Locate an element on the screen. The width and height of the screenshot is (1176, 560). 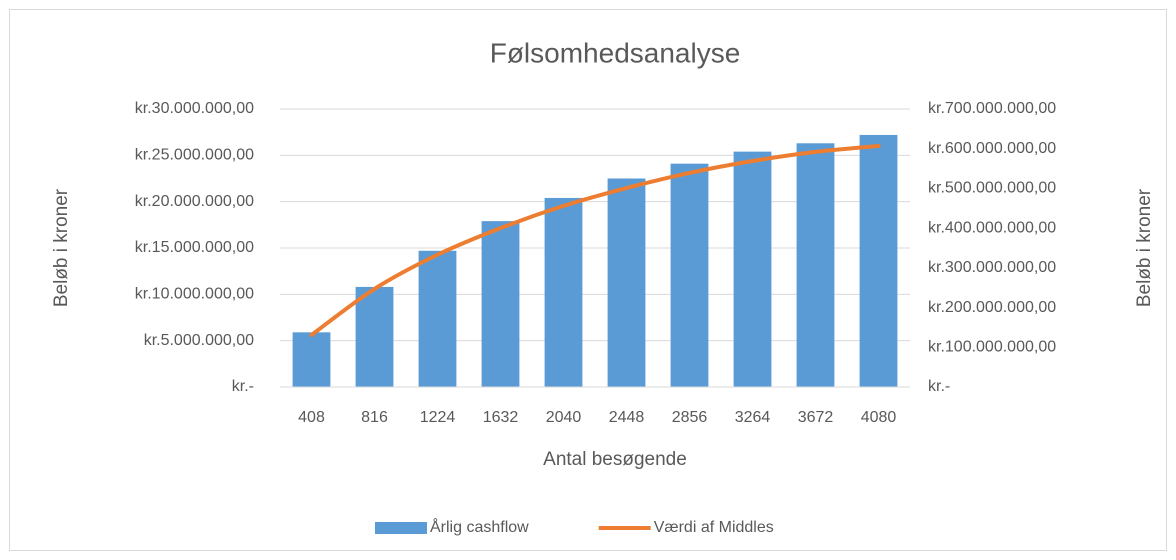
legend-swatch is located at coordinates (401, 528).